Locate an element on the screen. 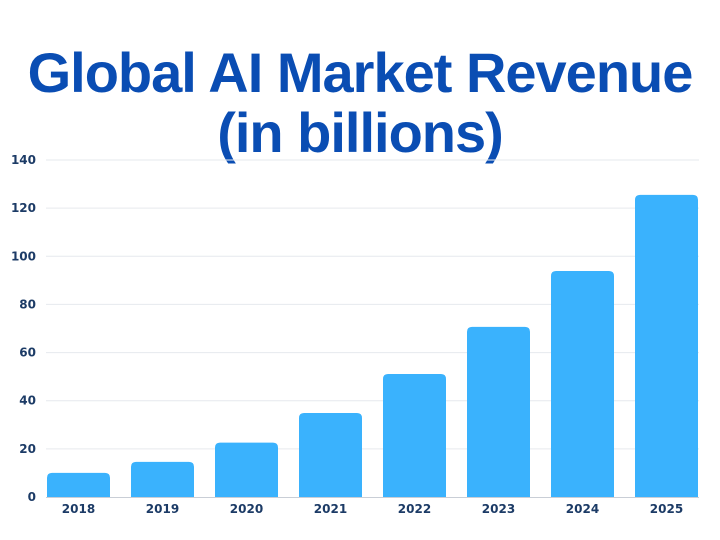 This screenshot has width=720, height=540. x-tick-label: 2019 is located at coordinates (162, 509).